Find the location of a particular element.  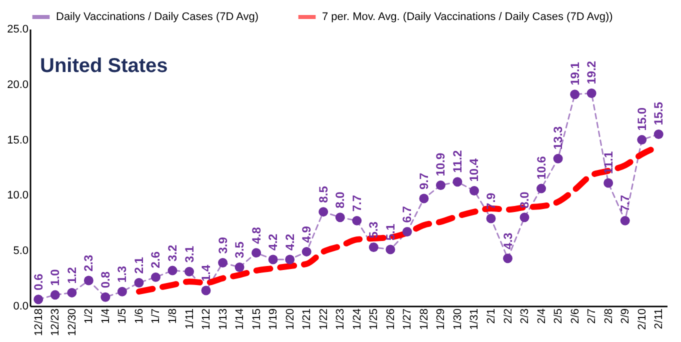

data-label: 19.2 is located at coordinates (591, 72).